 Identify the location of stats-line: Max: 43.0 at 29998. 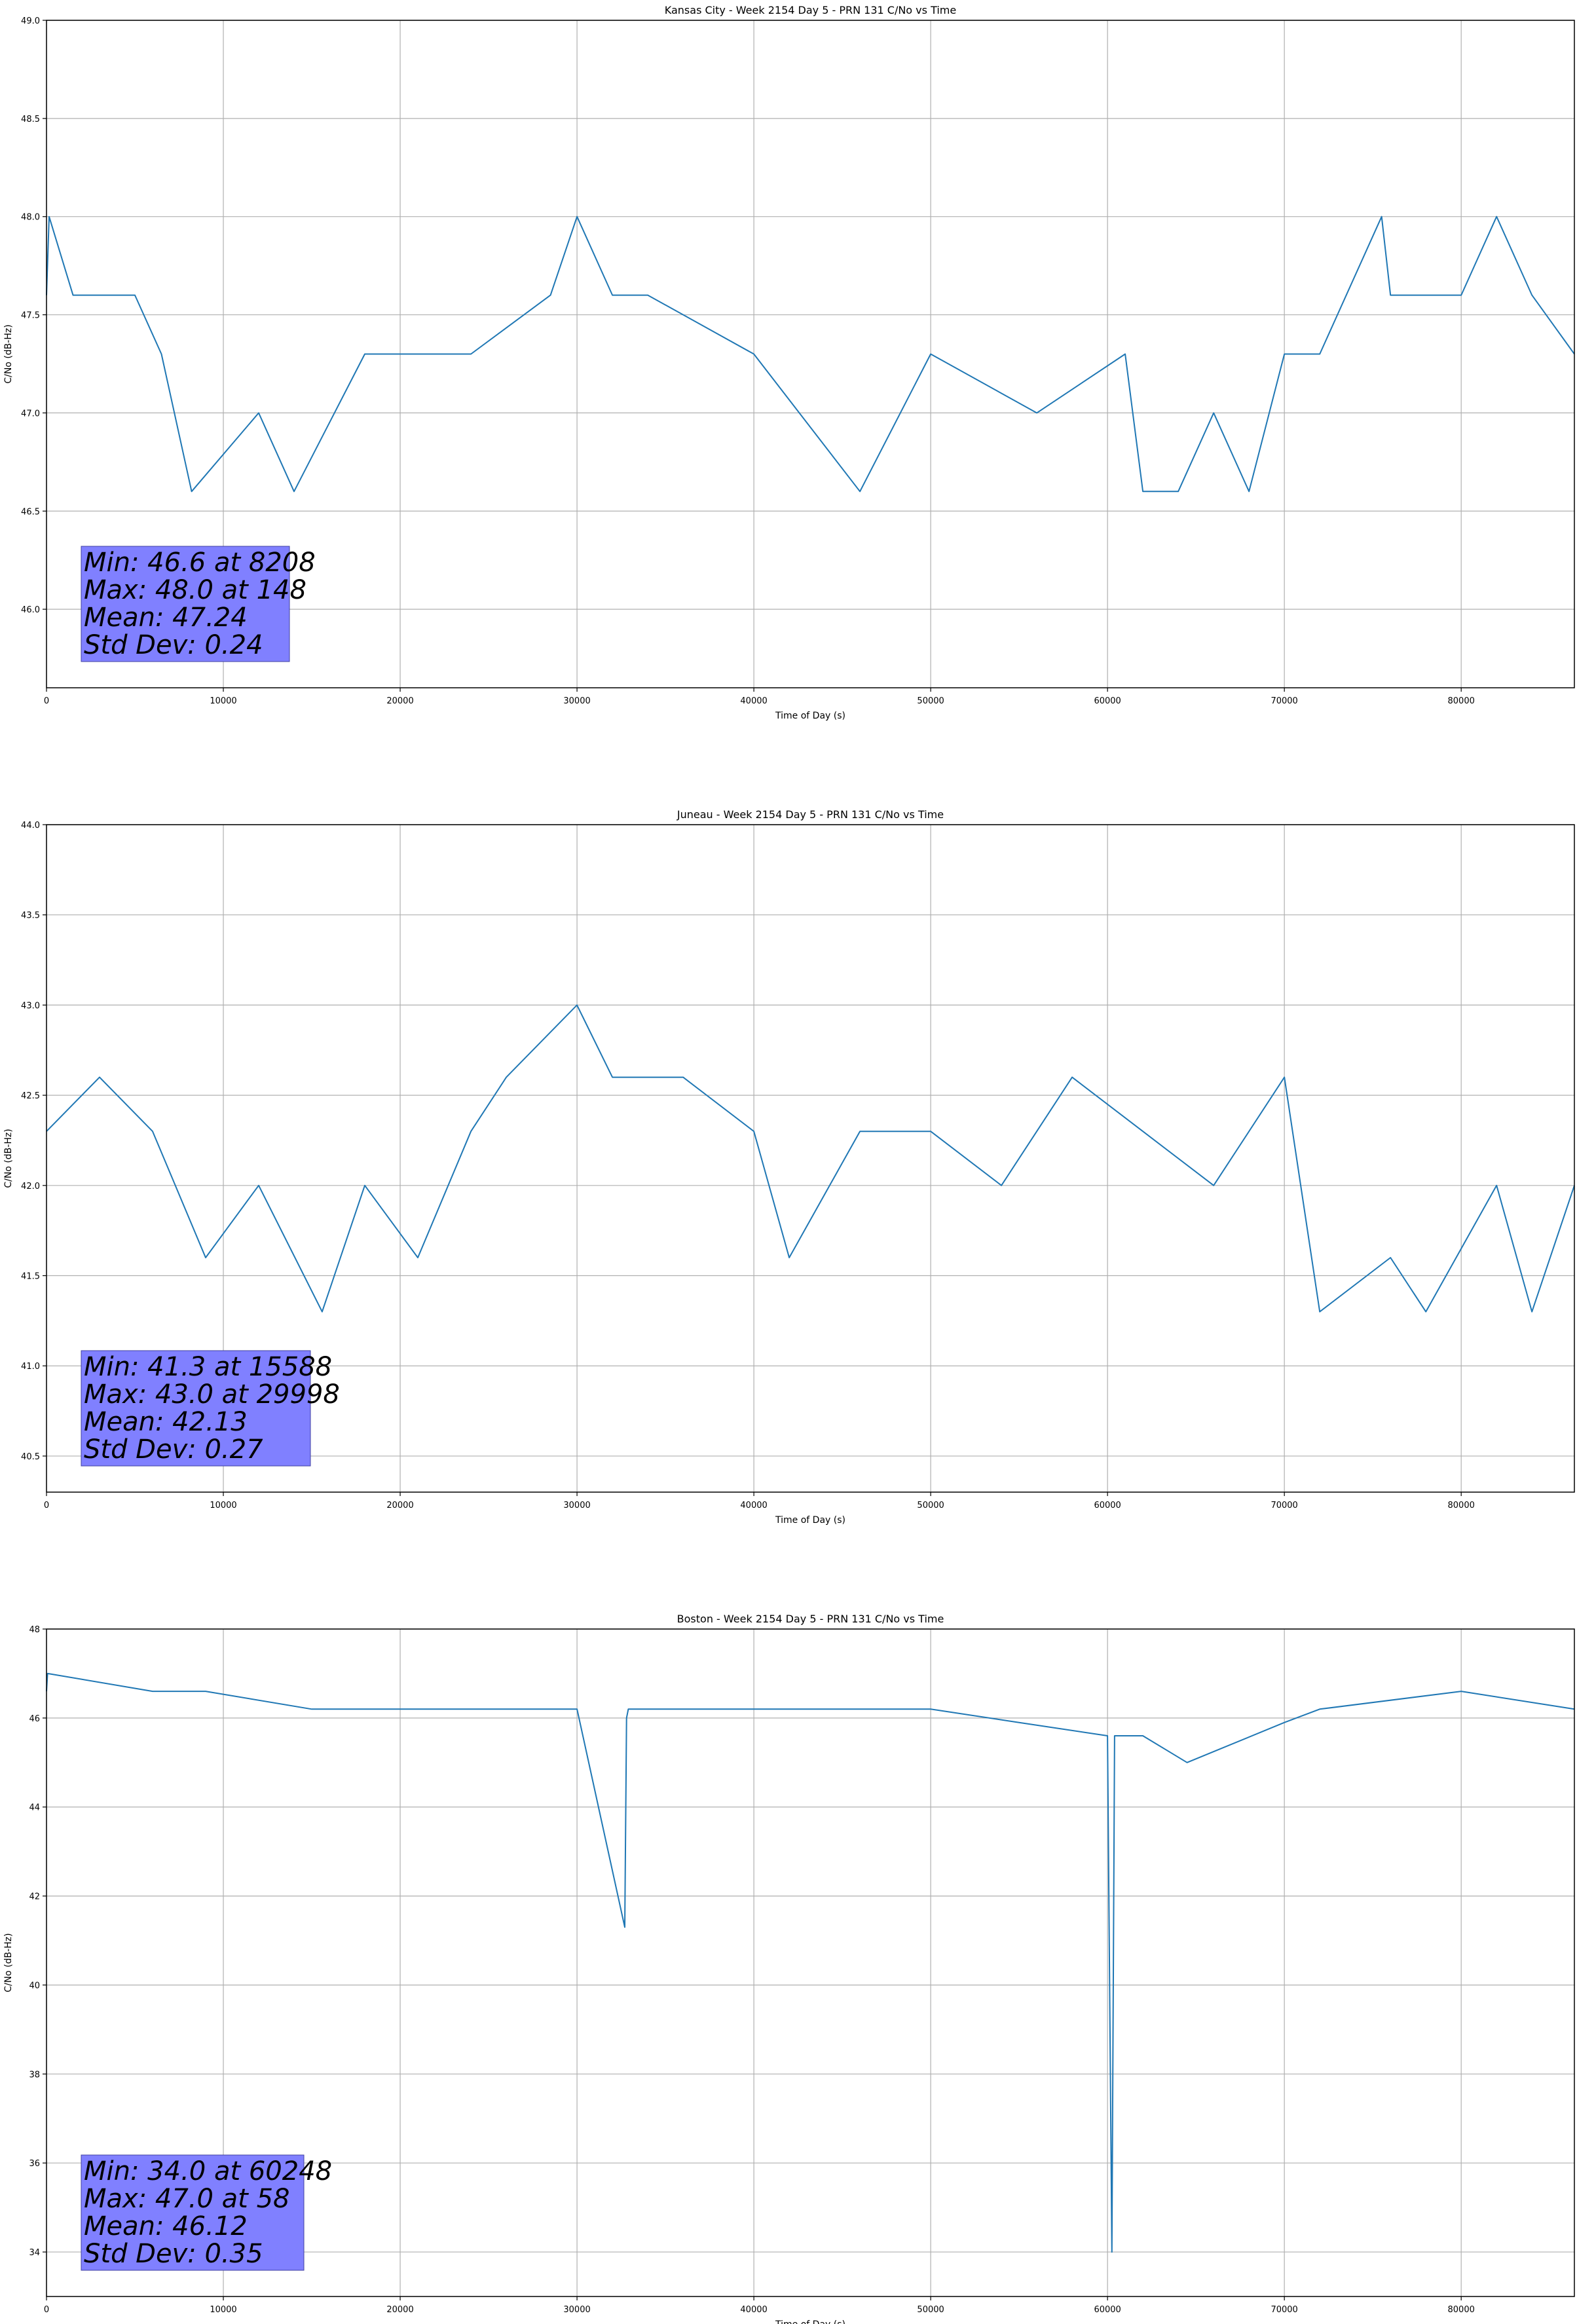
(212, 1394).